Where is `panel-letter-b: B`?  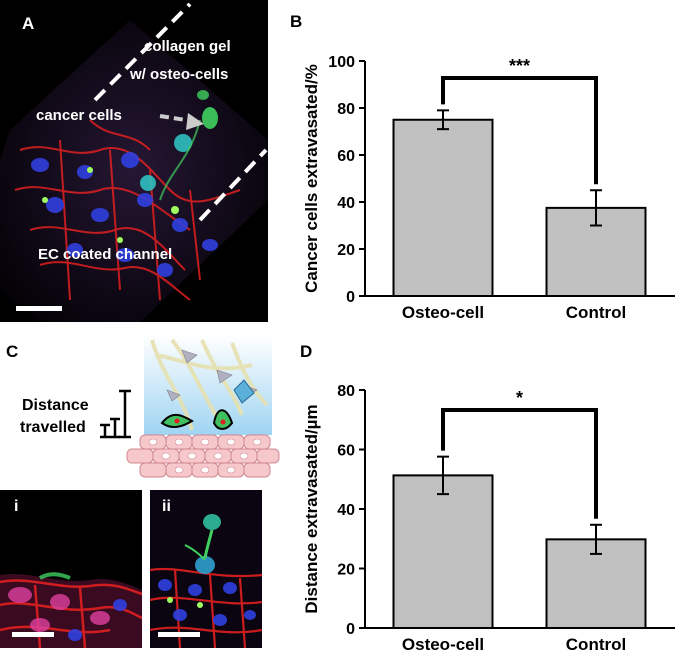
panel-letter-b: B is located at coordinates (296, 21).